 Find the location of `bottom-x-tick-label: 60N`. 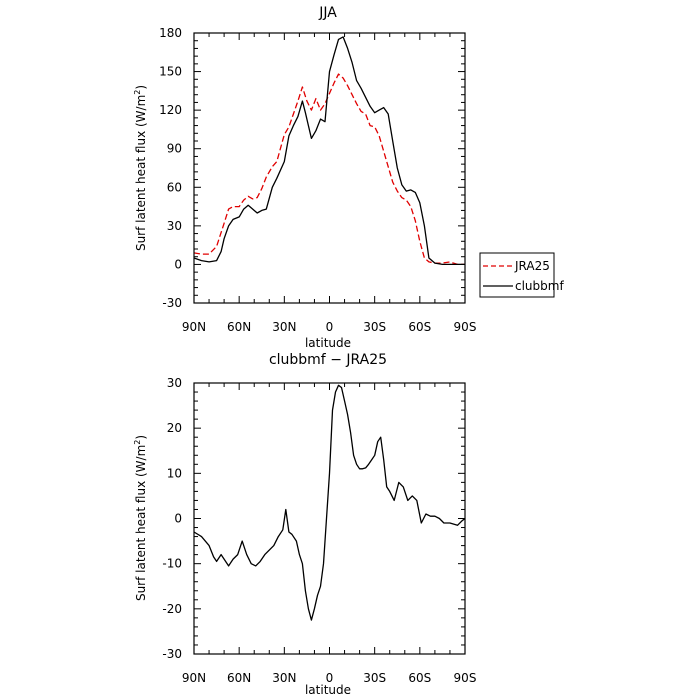

bottom-x-tick-label: 60N is located at coordinates (239, 678).